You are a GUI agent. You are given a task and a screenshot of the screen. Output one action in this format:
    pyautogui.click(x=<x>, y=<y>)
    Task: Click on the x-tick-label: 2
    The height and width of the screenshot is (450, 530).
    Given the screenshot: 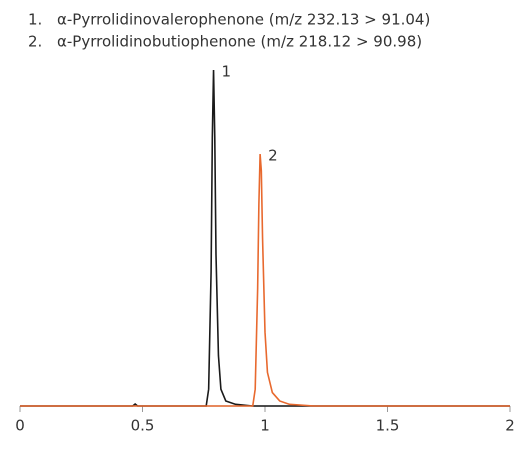 What is the action you would take?
    pyautogui.click(x=510, y=426)
    